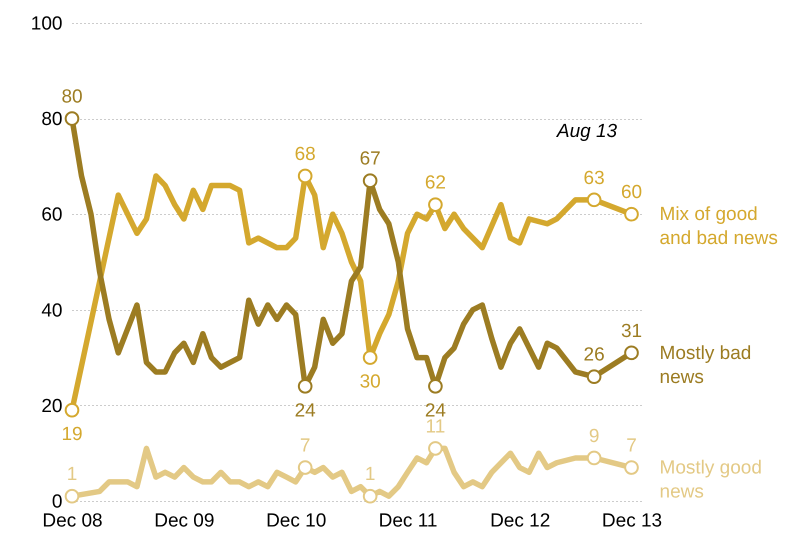 The width and height of the screenshot is (804, 539). What do you see at coordinates (719, 227) in the screenshot?
I see `series-label: Mix of good and bad news` at bounding box center [719, 227].